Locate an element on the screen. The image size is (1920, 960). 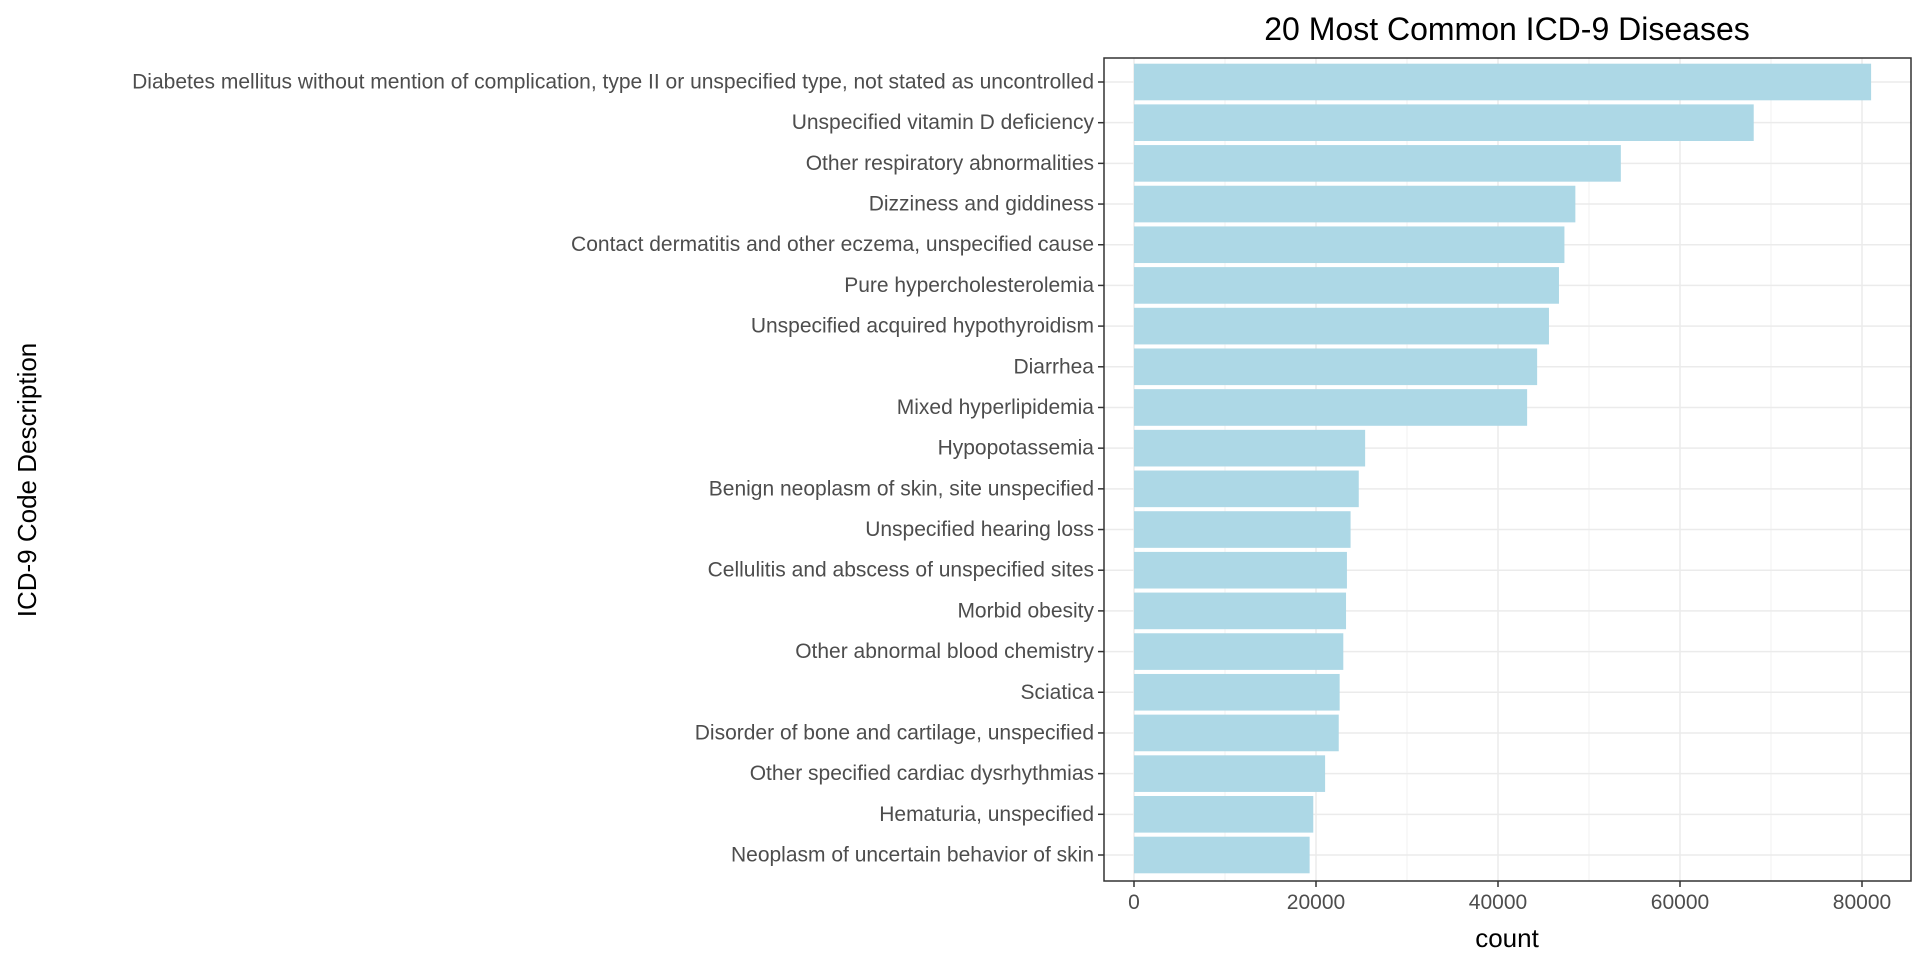
y-tick-label: Pure hypercholesterolemia is located at coordinates (969, 285).